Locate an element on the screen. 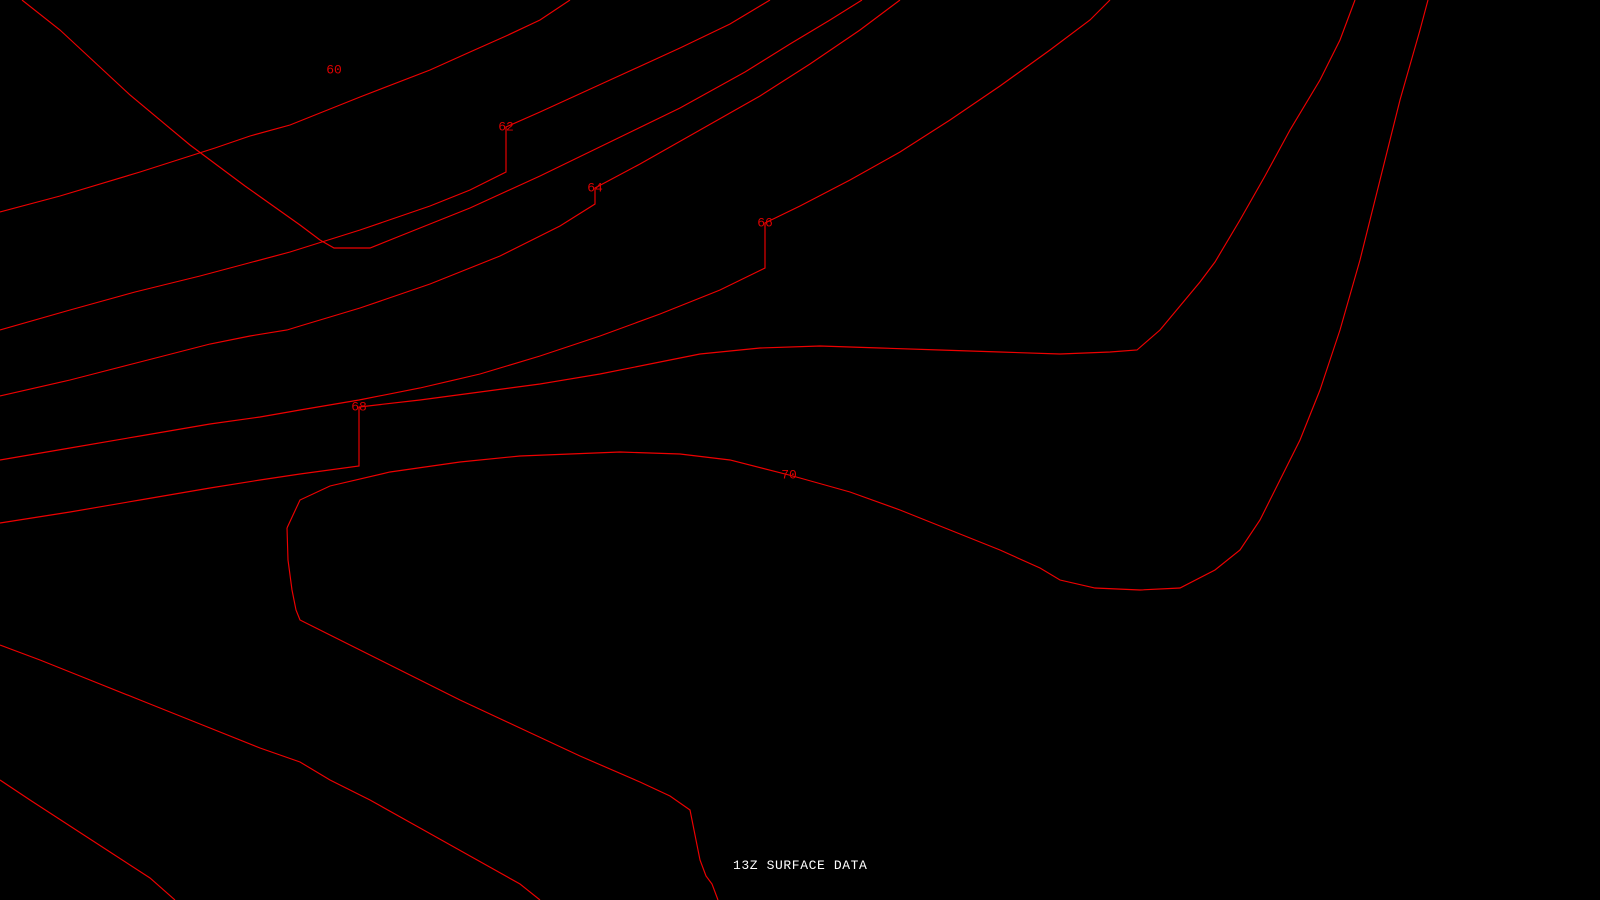  contour-line-70b is located at coordinates (502, 713).